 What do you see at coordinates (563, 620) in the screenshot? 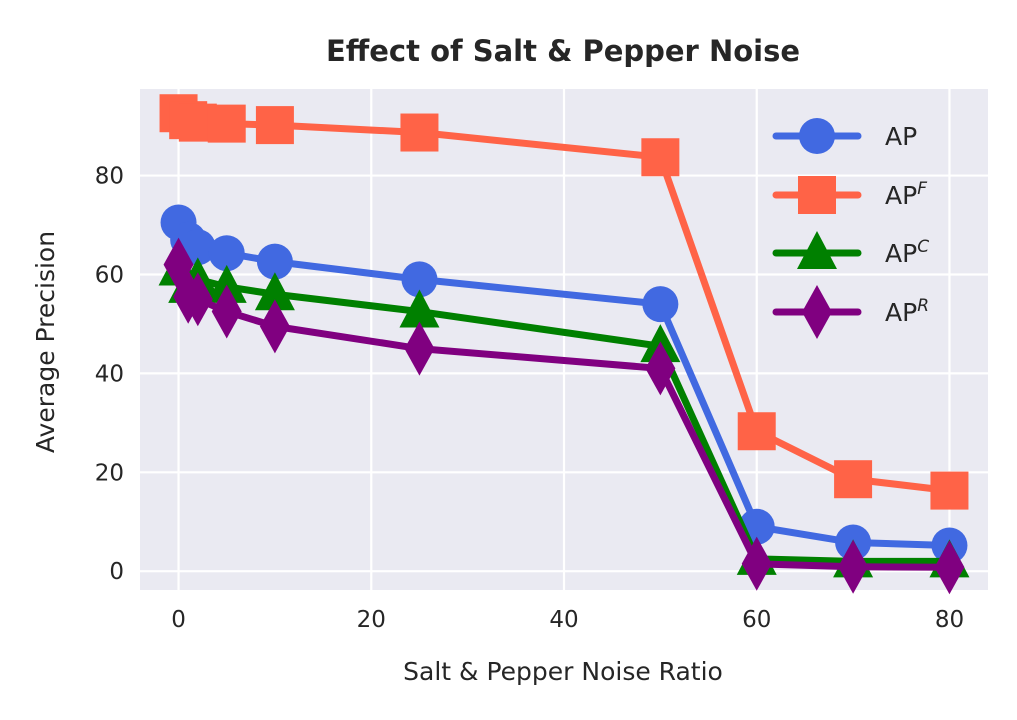
I see `x-tick-label: 40` at bounding box center [563, 620].